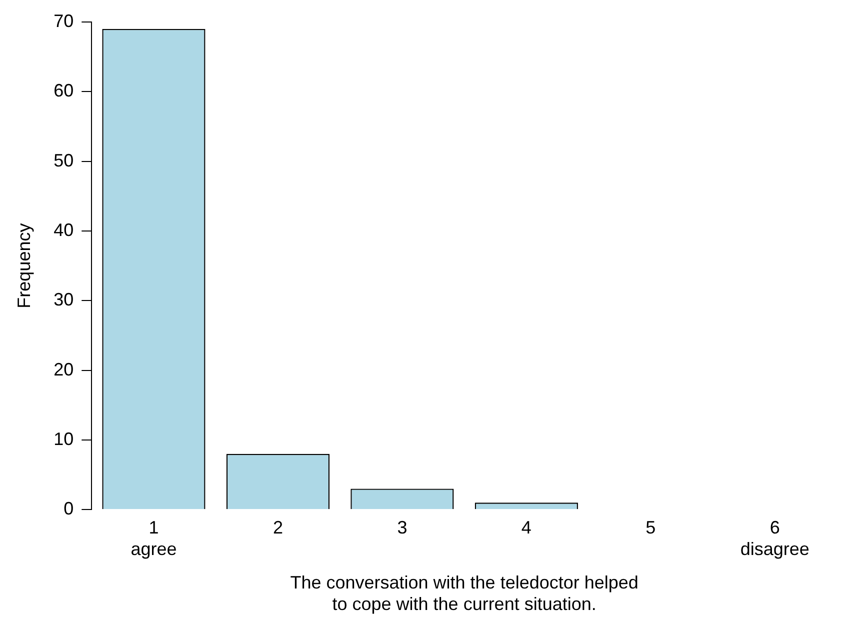 The image size is (841, 628). Describe the element at coordinates (64, 369) in the screenshot. I see `y-tick-label: 20` at that location.